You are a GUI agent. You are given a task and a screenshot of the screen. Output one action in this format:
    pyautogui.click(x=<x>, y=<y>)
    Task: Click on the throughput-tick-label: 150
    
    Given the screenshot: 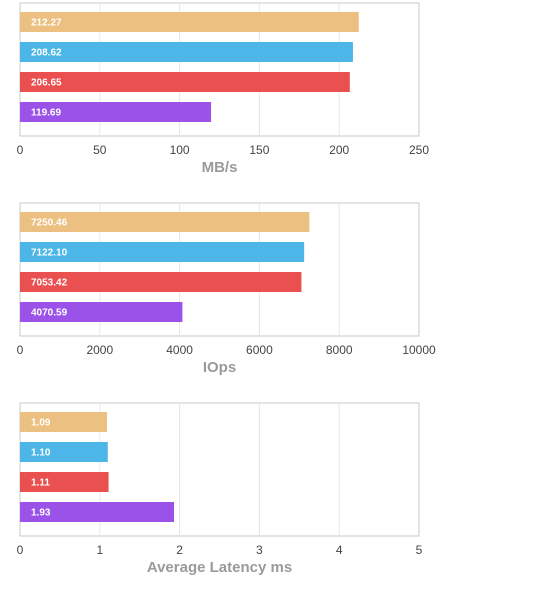 What is the action you would take?
    pyautogui.click(x=259, y=150)
    